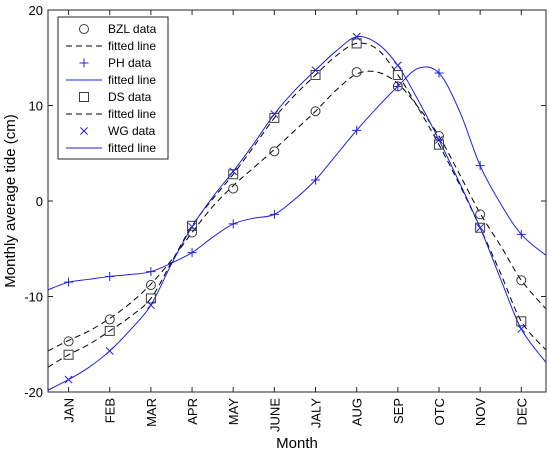 The image size is (550, 453). I want to click on y-tick-label: -10, so click(33, 297).